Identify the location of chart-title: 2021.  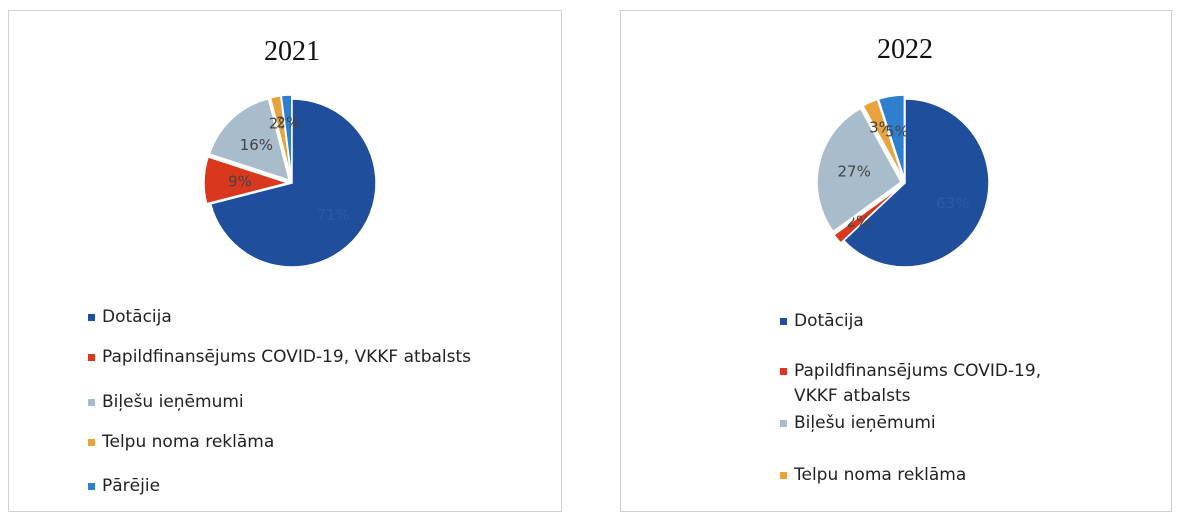
(292, 51).